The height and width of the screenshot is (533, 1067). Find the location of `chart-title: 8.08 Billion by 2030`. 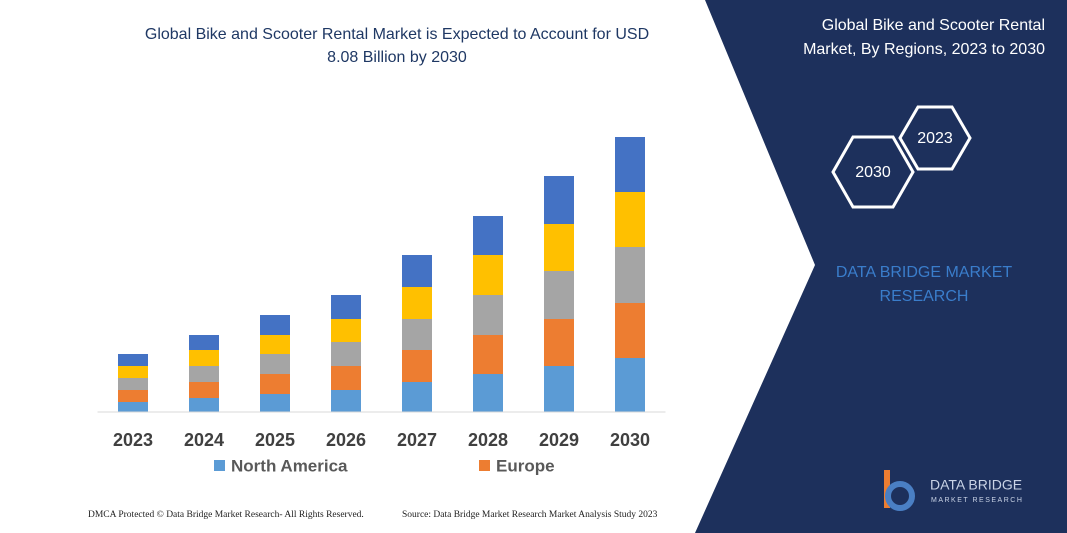

chart-title: 8.08 Billion by 2030 is located at coordinates (397, 57).